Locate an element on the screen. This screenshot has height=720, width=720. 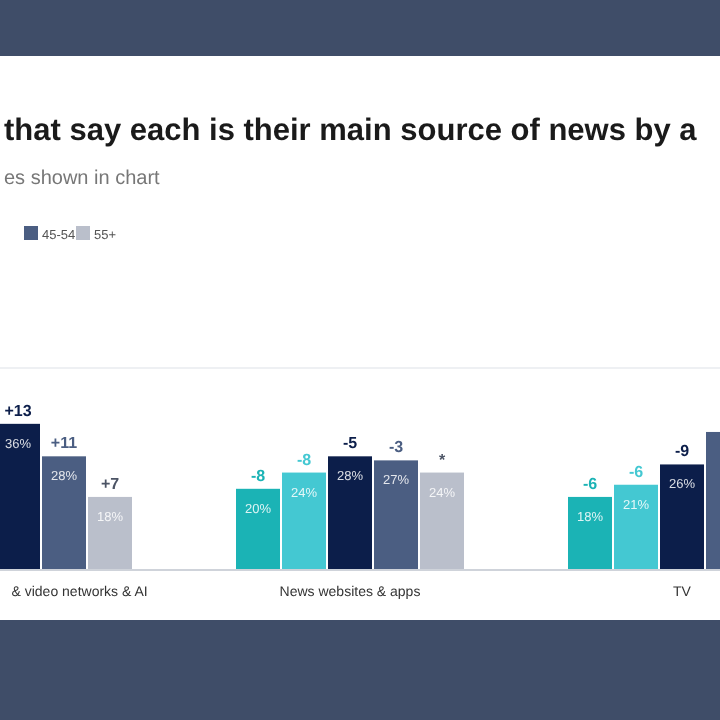
annotation: +11 is located at coordinates (64, 443).